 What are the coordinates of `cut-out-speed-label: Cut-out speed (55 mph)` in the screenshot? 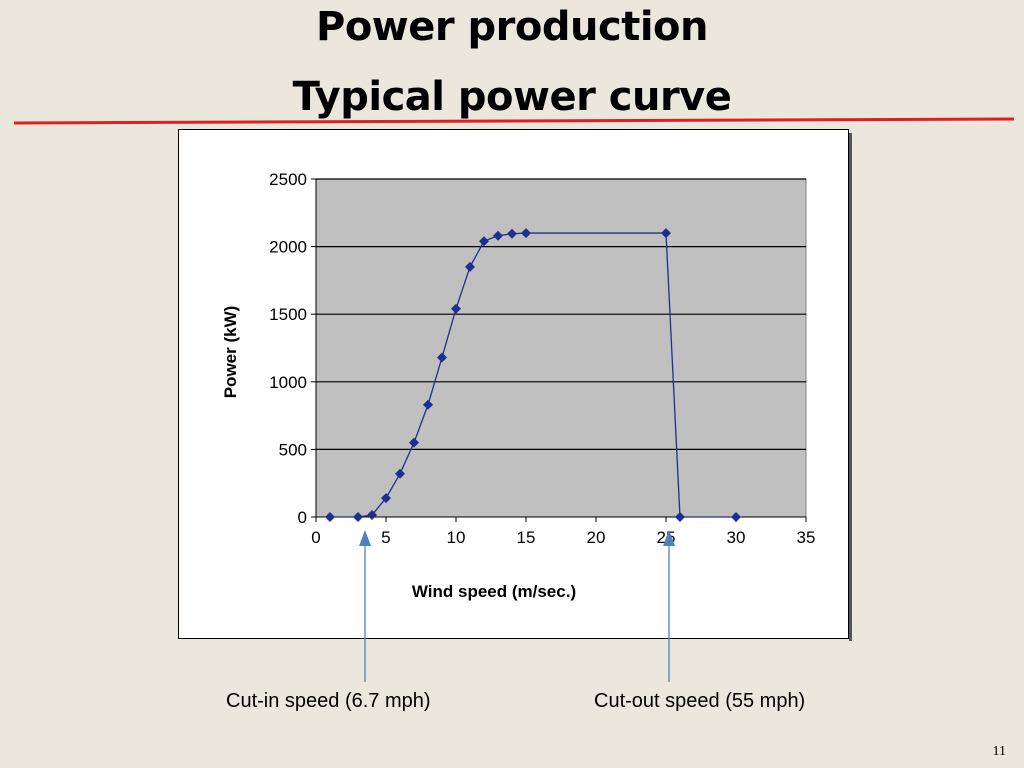 It's located at (700, 701).